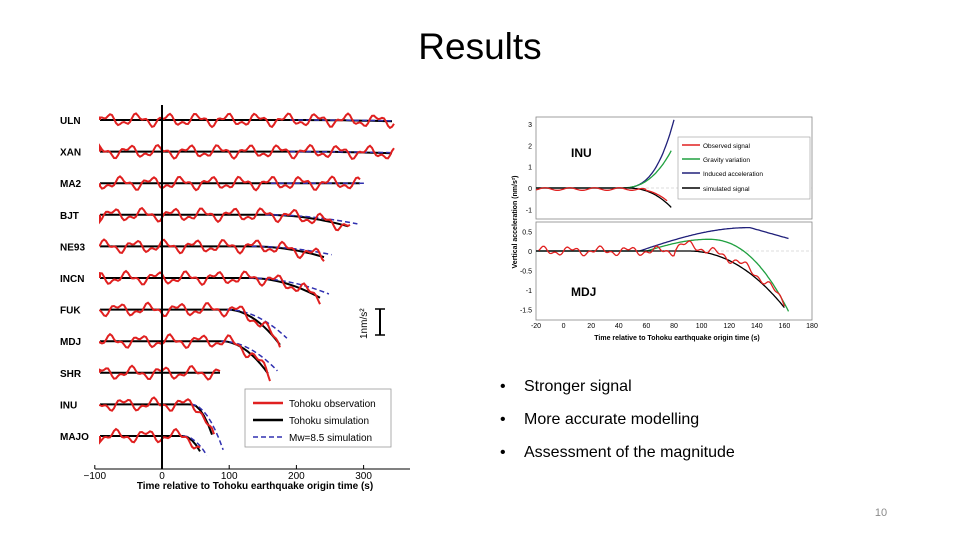 This screenshot has width=960, height=540. I want to click on x-tick-label: 180, so click(812, 326).